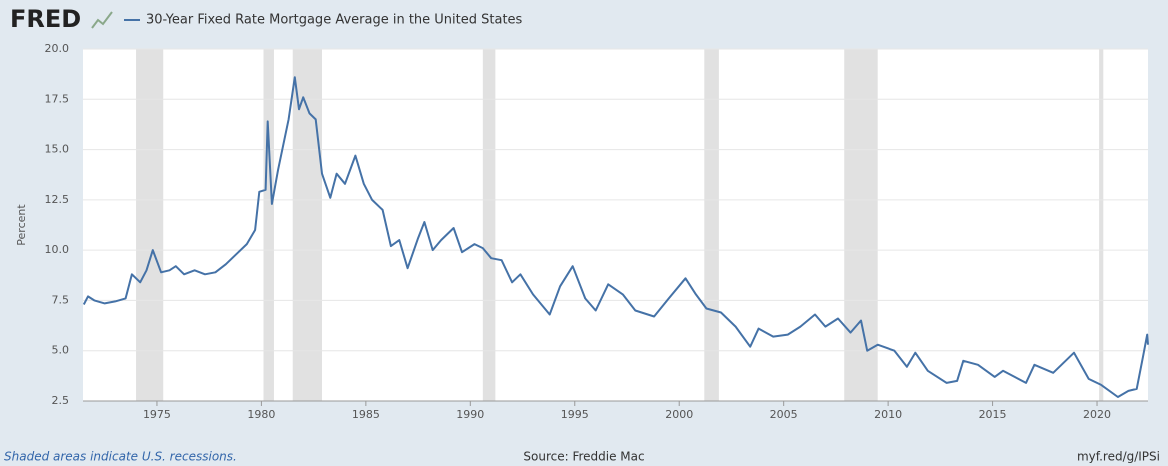 The width and height of the screenshot is (1168, 466). I want to click on y-tick-label: 2.5, so click(61, 400).